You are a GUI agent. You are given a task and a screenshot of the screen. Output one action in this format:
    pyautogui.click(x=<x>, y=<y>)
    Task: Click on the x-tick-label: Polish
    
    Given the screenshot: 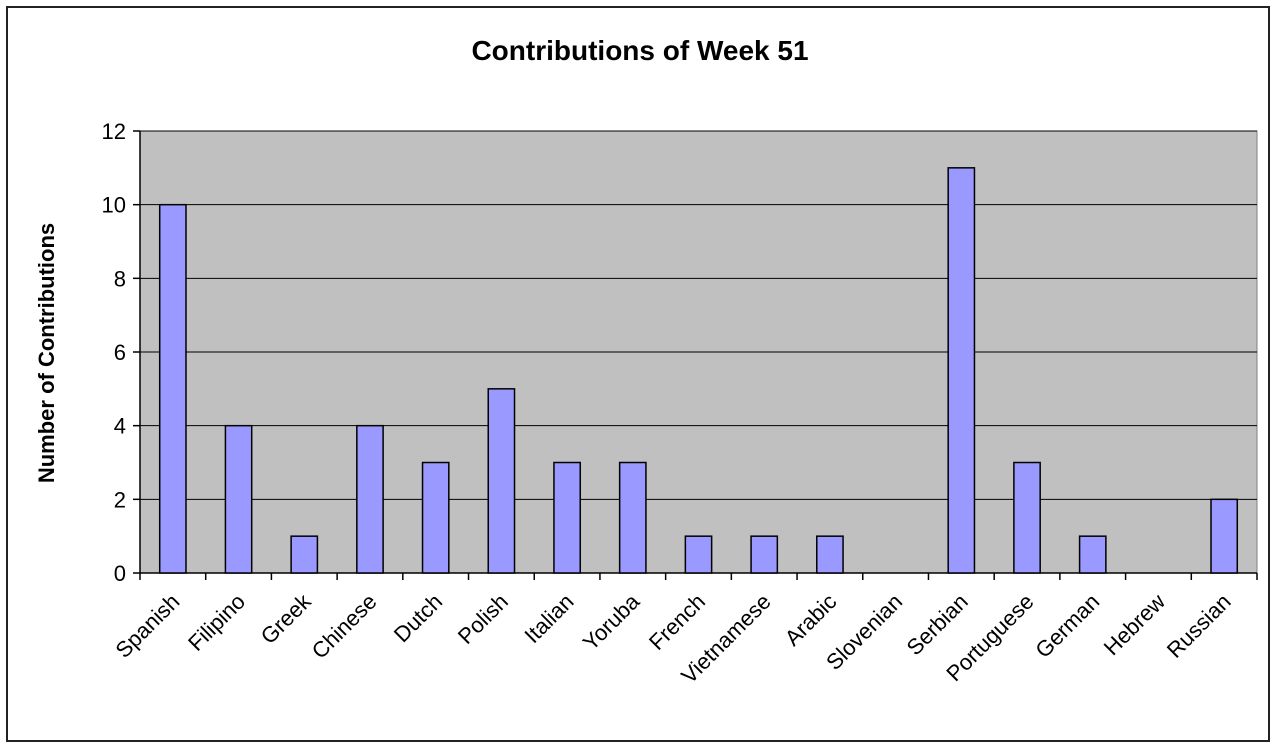 What is the action you would take?
    pyautogui.click(x=483, y=619)
    